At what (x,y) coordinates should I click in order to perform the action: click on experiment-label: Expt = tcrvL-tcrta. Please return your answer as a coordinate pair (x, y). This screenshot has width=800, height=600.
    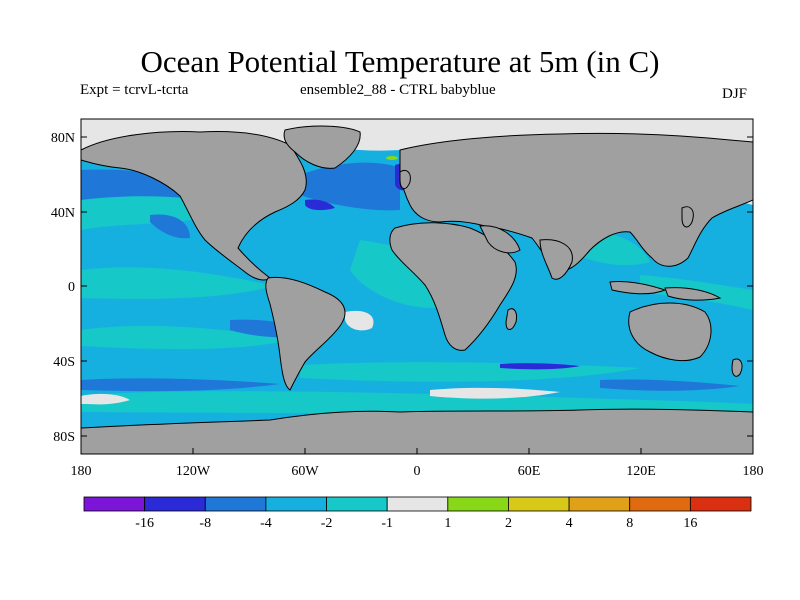
    Looking at the image, I should click on (134, 90).